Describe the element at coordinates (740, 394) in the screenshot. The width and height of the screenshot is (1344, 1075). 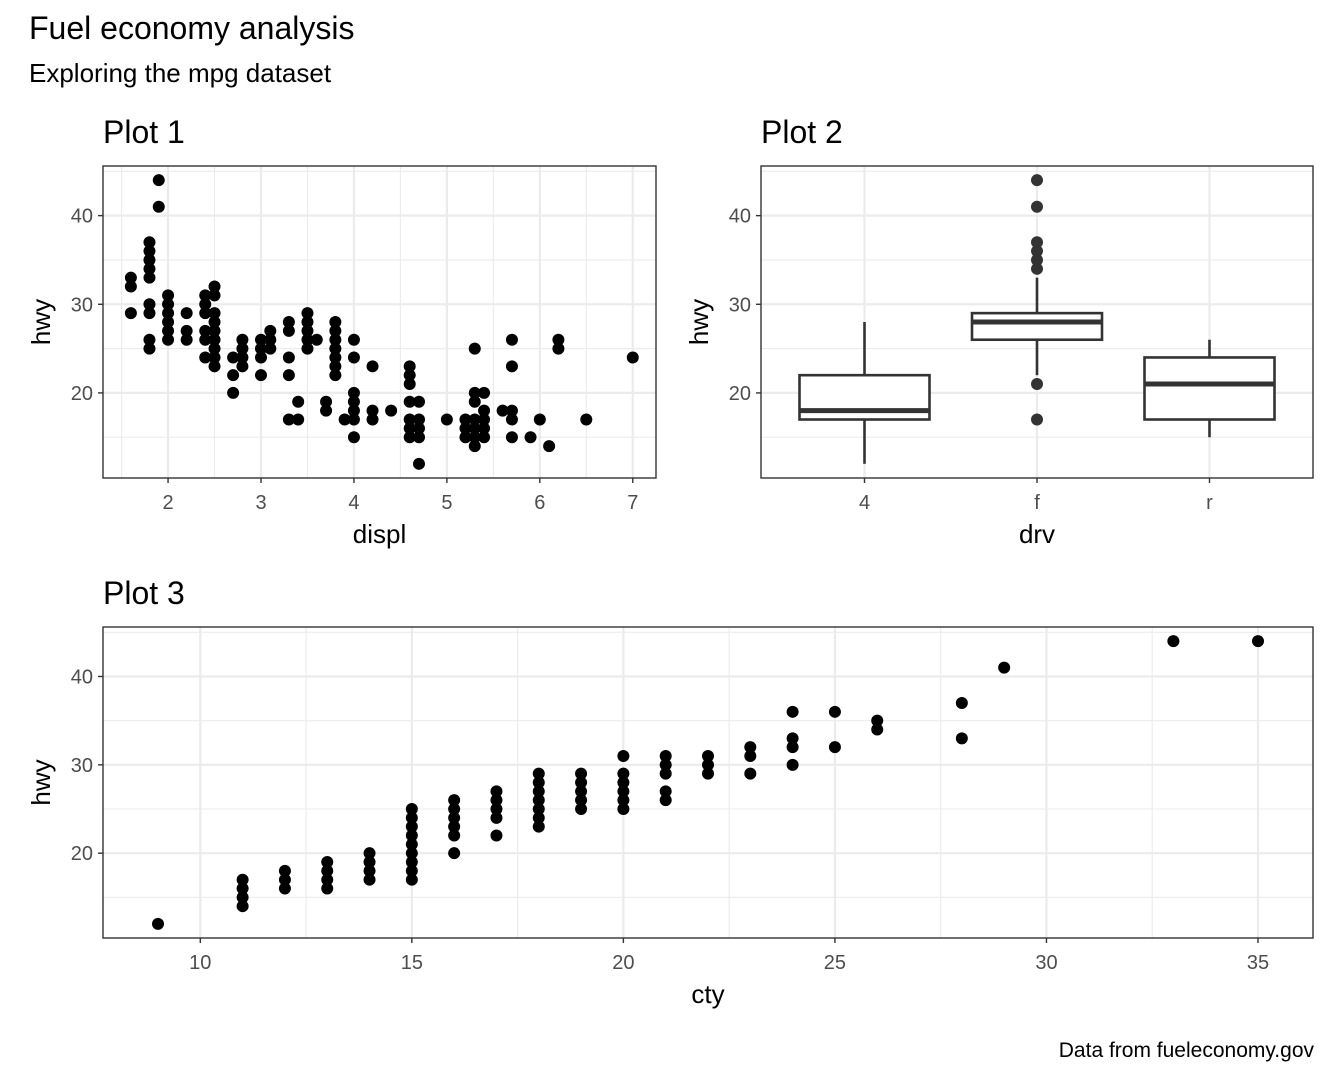
I see `y-tick-label: 20` at that location.